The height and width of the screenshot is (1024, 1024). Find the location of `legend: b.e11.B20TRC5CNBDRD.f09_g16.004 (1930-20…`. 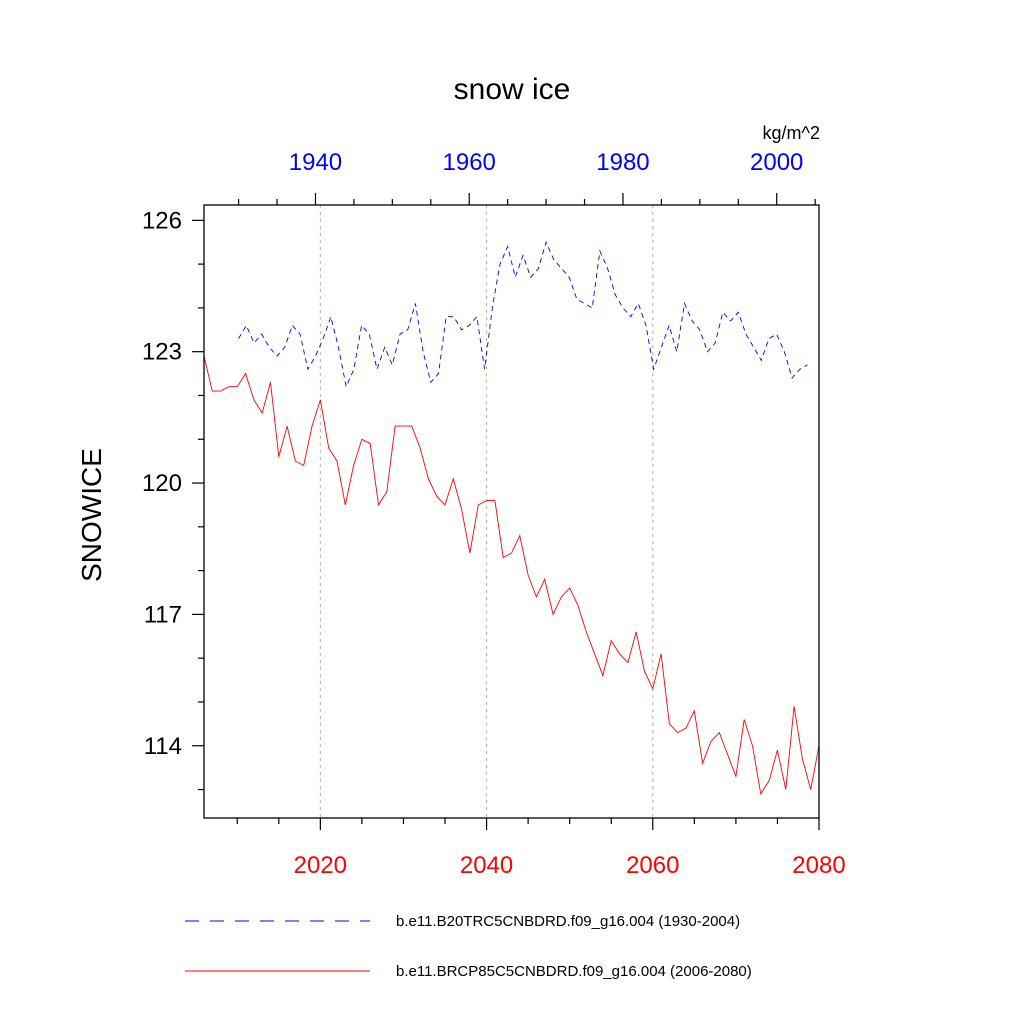

legend: b.e11.B20TRC5CNBDRD.f09_g16.004 (1930-20… is located at coordinates (468, 946).